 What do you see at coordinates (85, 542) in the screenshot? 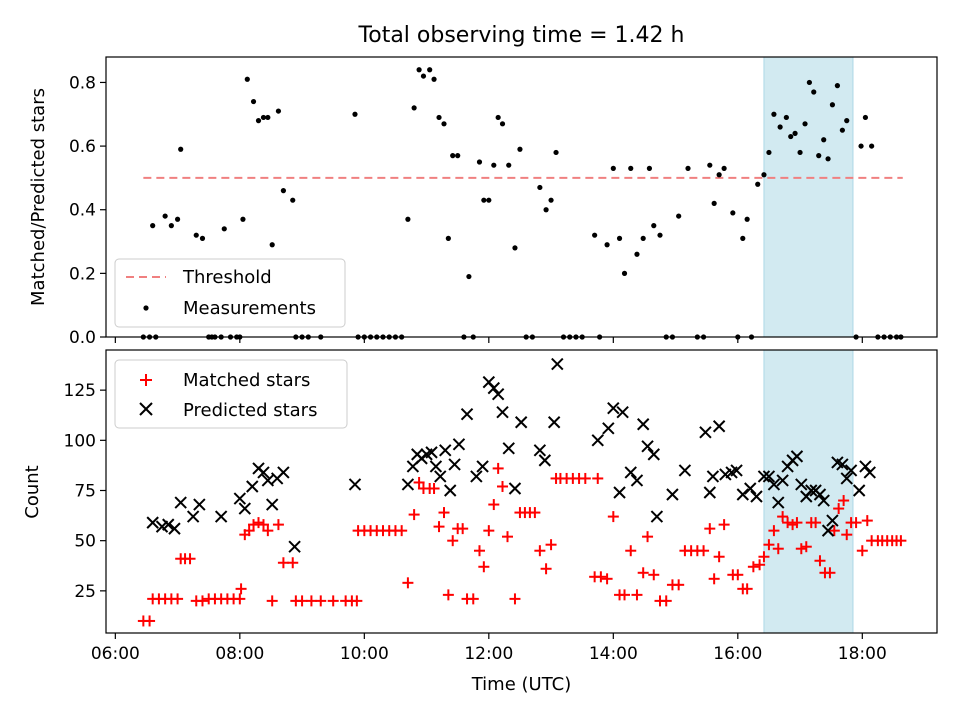
I see `bottom-ytick-label: 50` at bounding box center [85, 542].